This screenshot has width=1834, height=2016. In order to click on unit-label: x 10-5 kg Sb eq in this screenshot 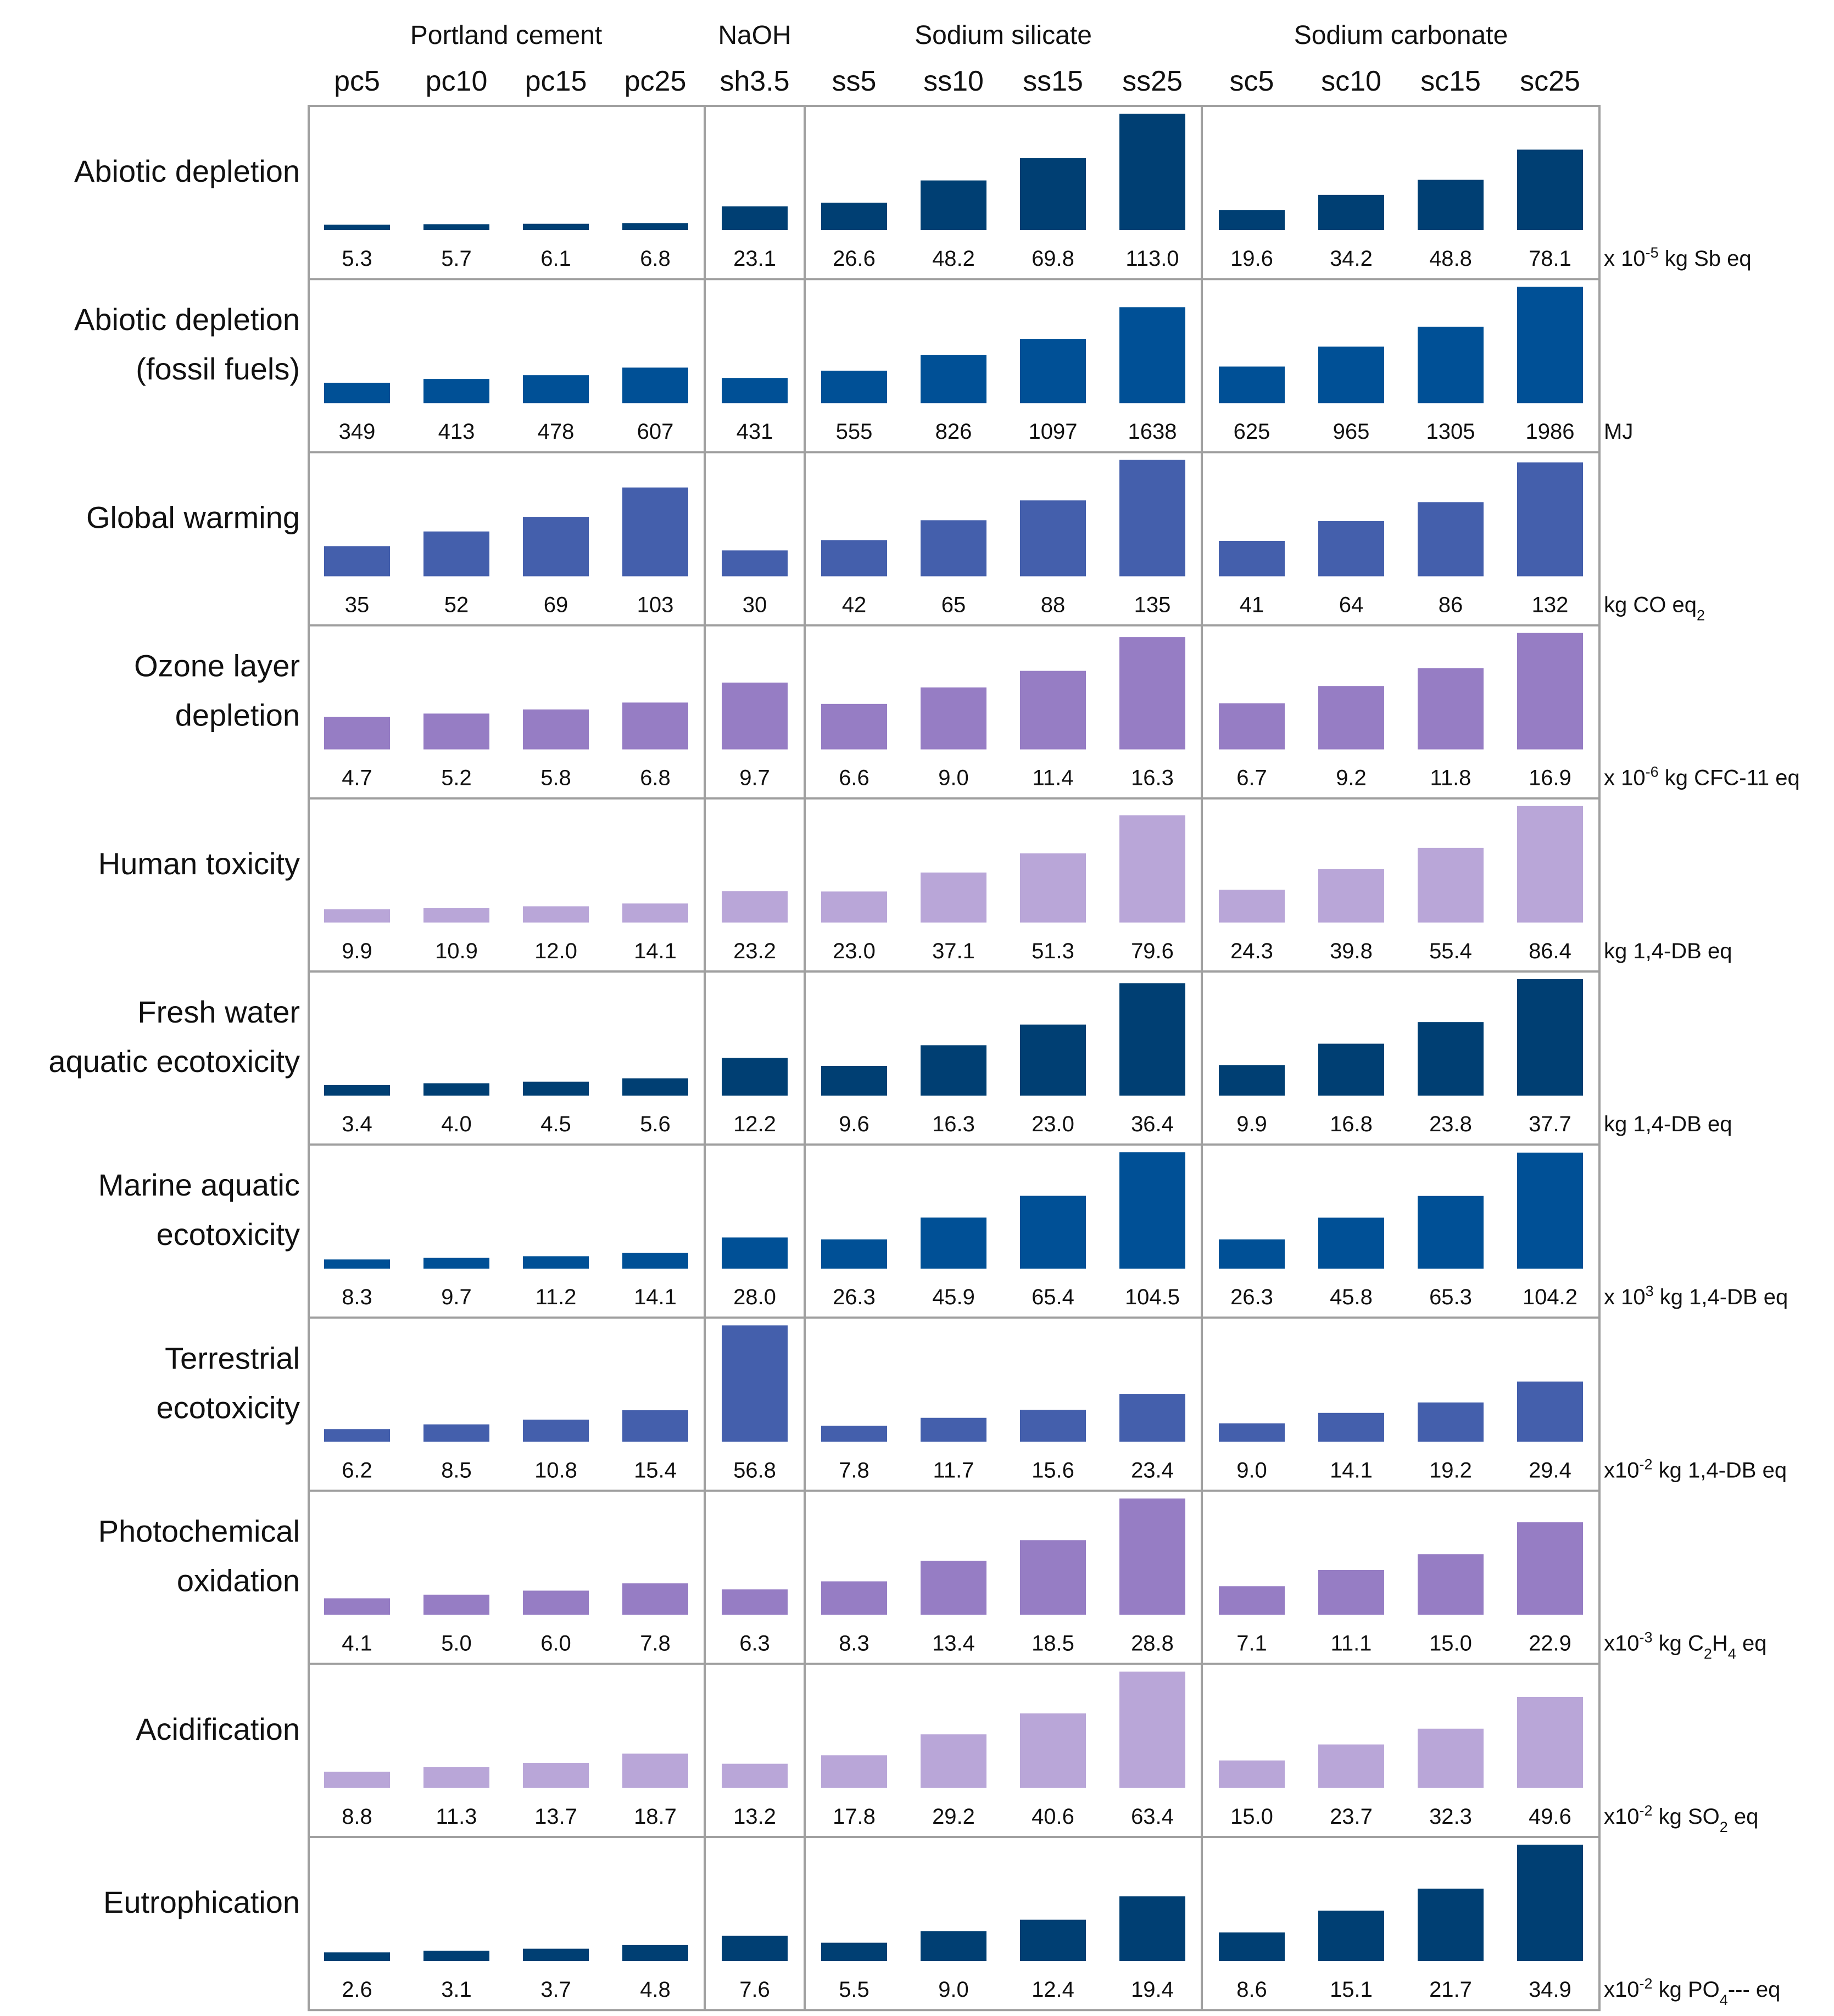, I will do `click(1678, 257)`.